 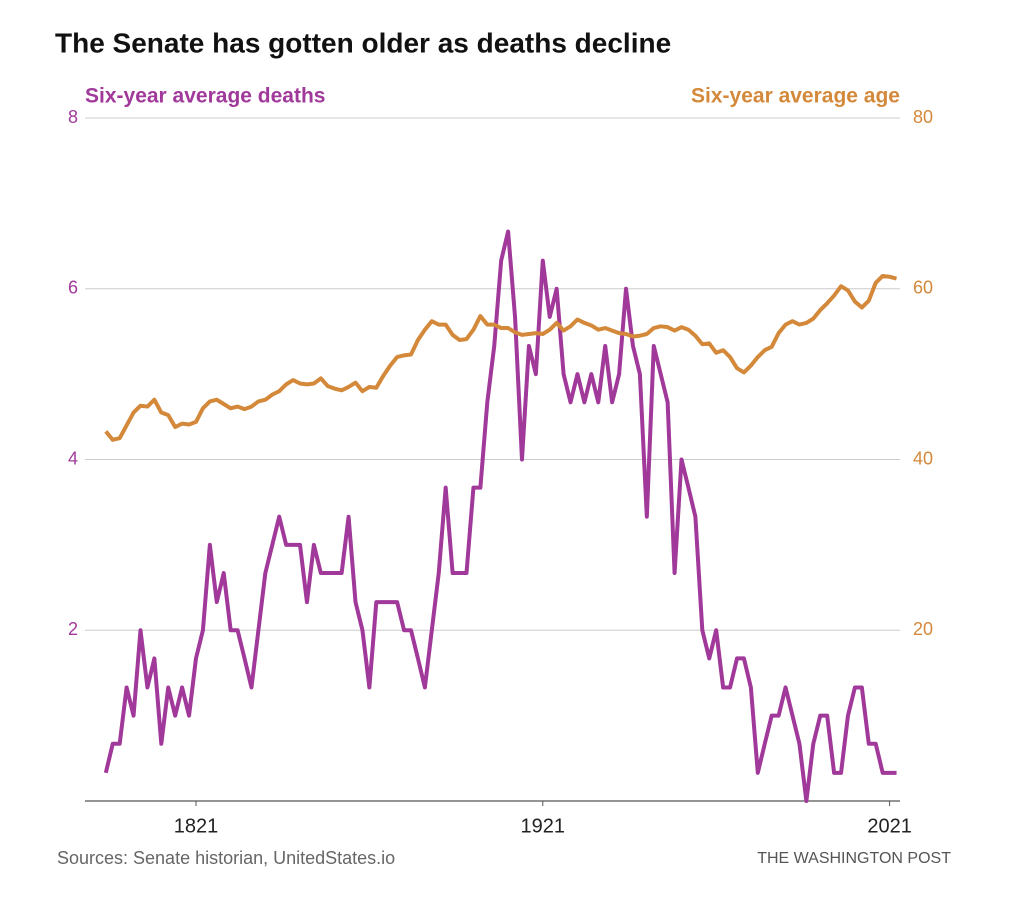 I want to click on y-tick-label: 6, so click(x=73, y=288).